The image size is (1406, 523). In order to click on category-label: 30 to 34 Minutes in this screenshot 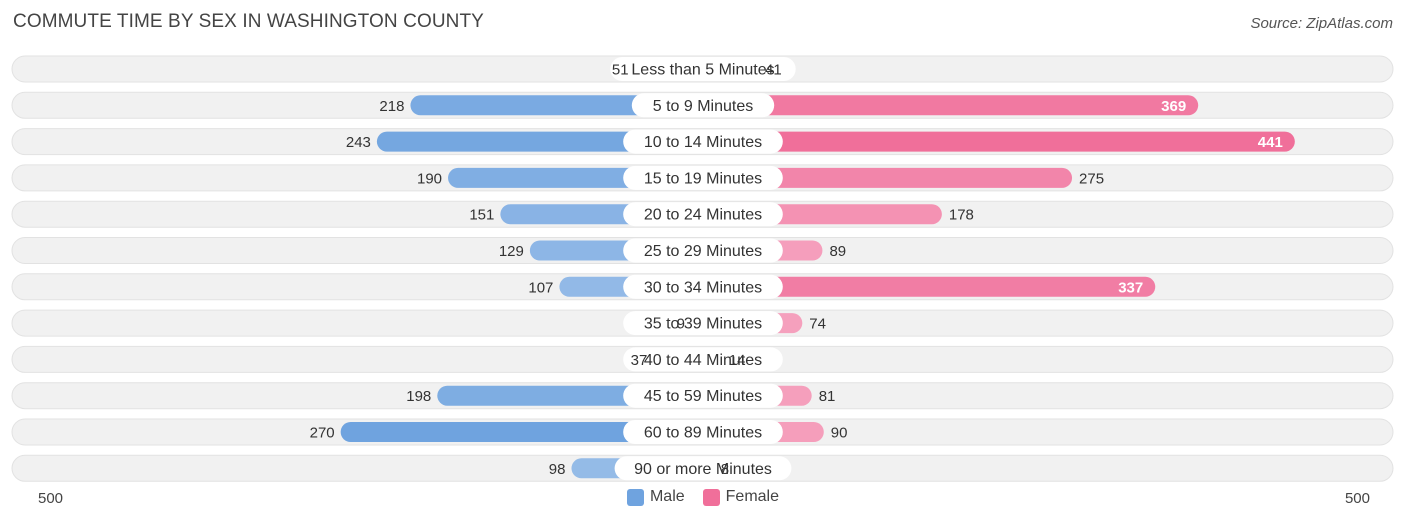, I will do `click(703, 287)`.